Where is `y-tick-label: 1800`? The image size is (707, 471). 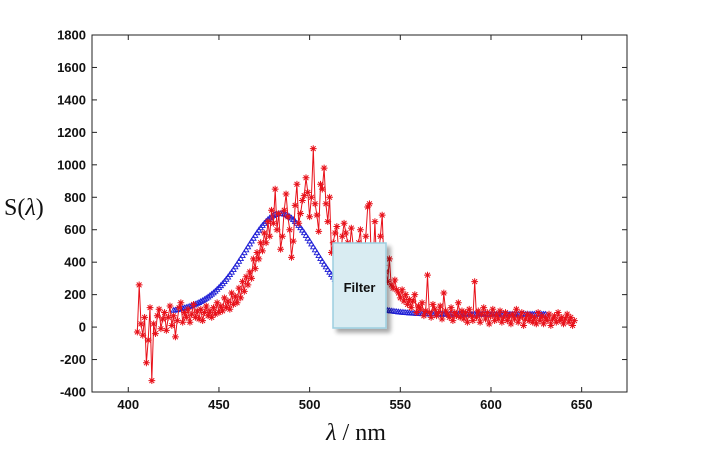
y-tick-label: 1800 is located at coordinates (71, 35).